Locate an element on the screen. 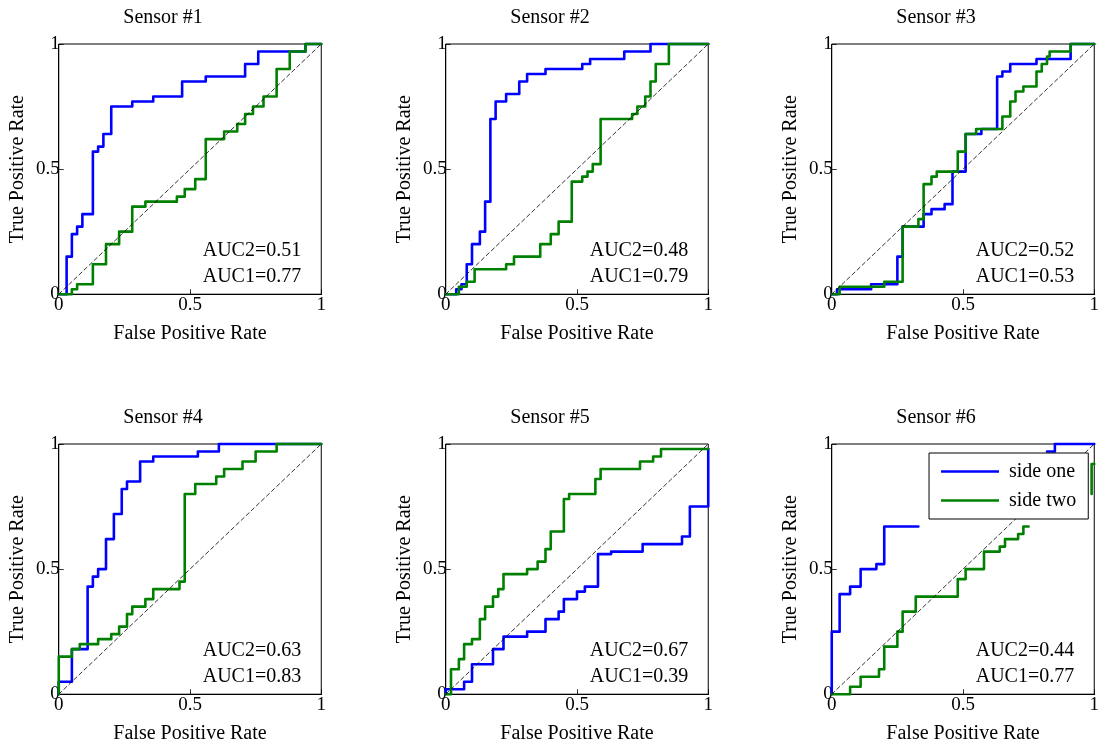 This screenshot has height=754, width=1103. annotation: AUC2=0.51 is located at coordinates (252, 249).